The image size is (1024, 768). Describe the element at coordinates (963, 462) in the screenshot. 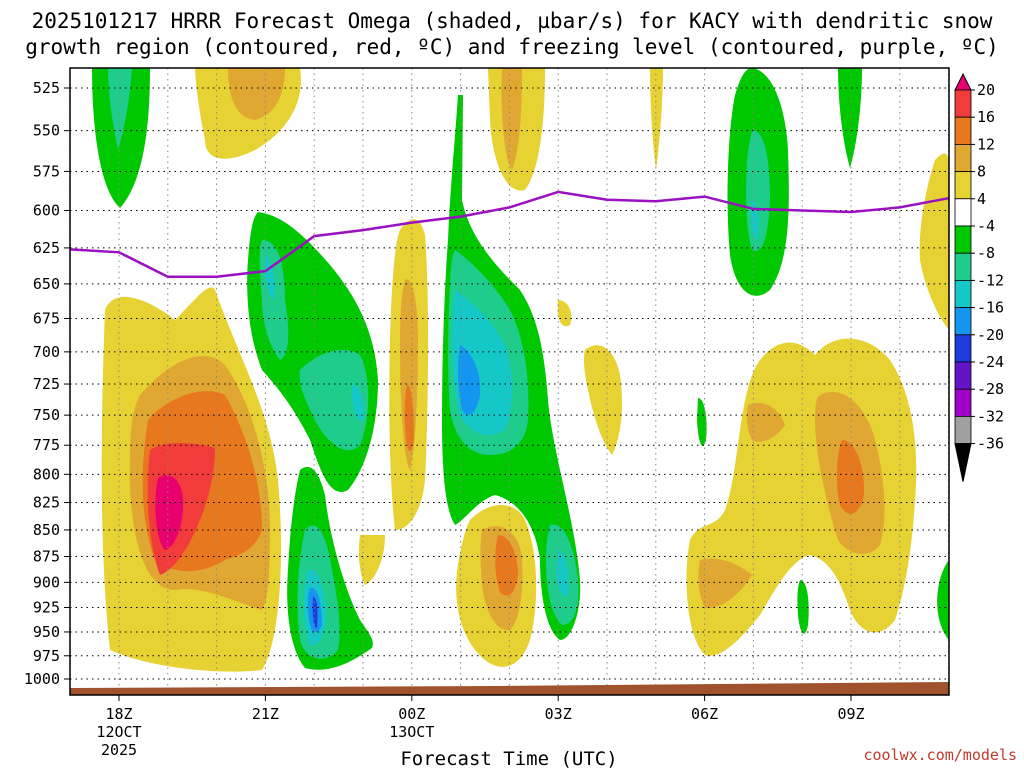

I see `colorbar-bottom-arrow` at that location.